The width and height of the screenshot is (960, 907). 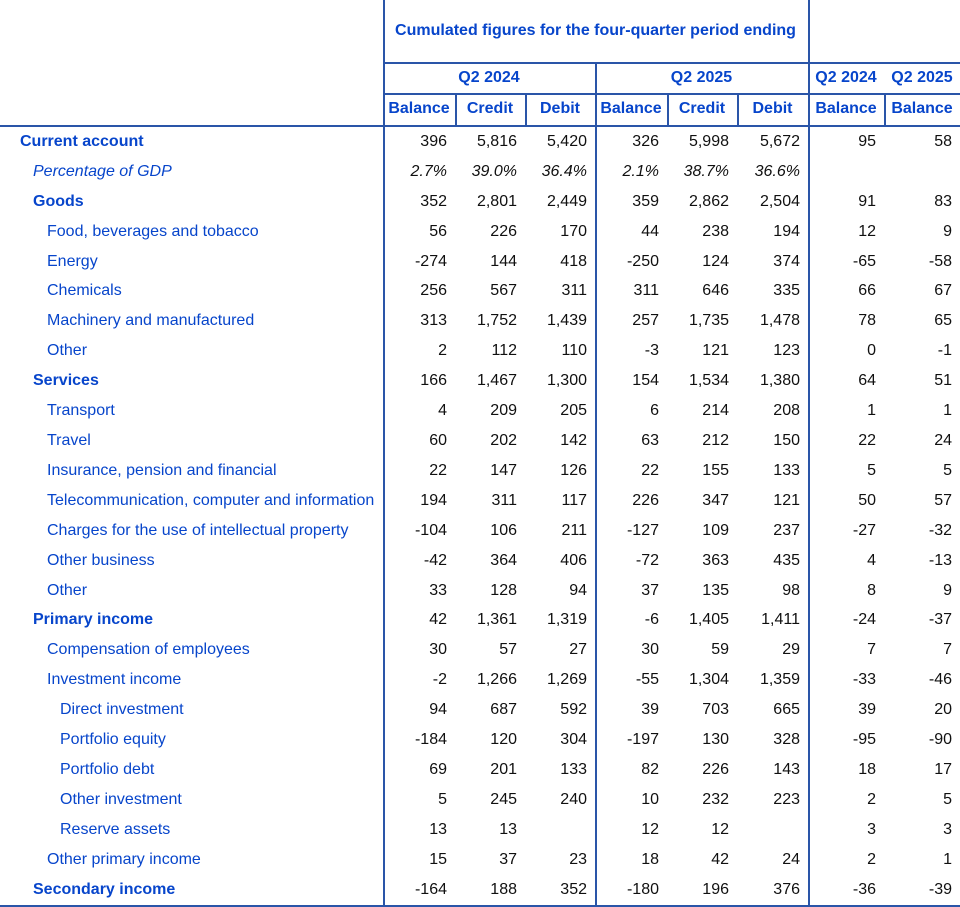 What do you see at coordinates (162, 470) in the screenshot?
I see `row-label: Insurance, pension and financial` at bounding box center [162, 470].